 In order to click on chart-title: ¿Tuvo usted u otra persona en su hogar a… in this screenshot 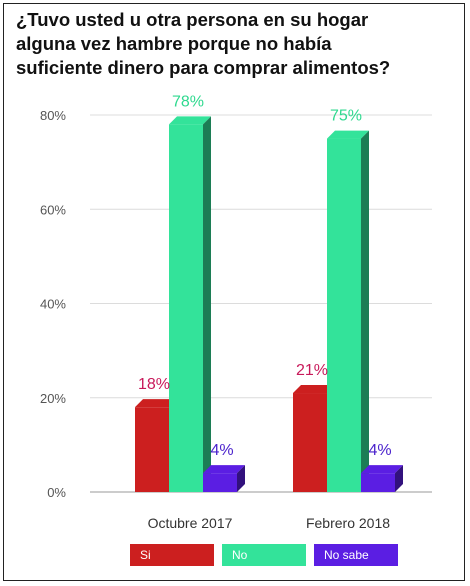, I will do `click(203, 43)`.